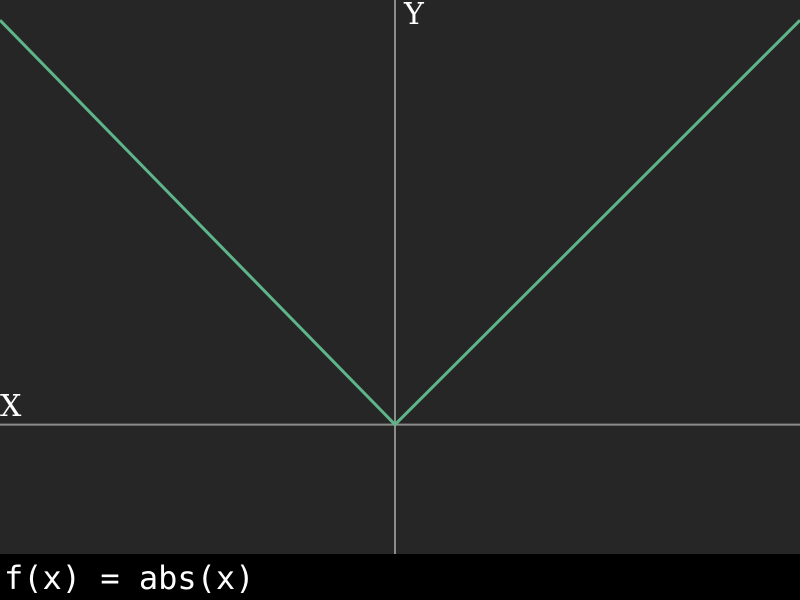 Image resolution: width=800 pixels, height=600 pixels. Describe the element at coordinates (129, 578) in the screenshot. I see `formula-text: f(x) = abs(x)` at that location.